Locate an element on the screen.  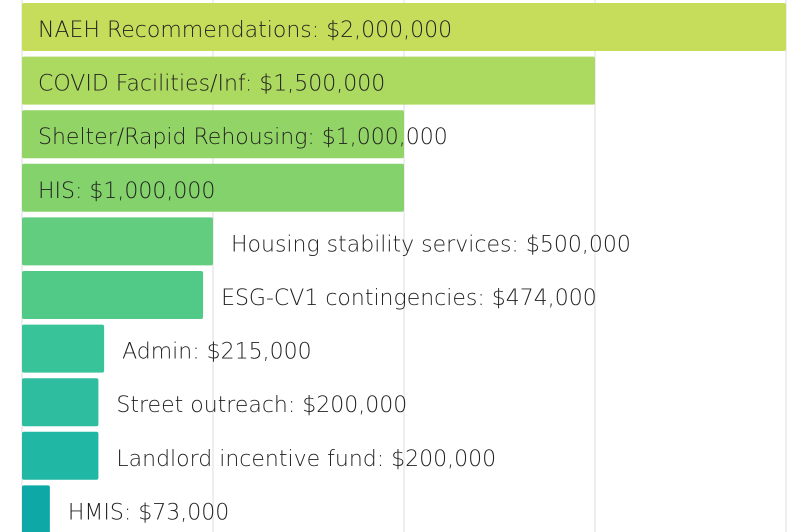
bar-label: NAEH Recommendations: $2,000,000 is located at coordinates (245, 30).